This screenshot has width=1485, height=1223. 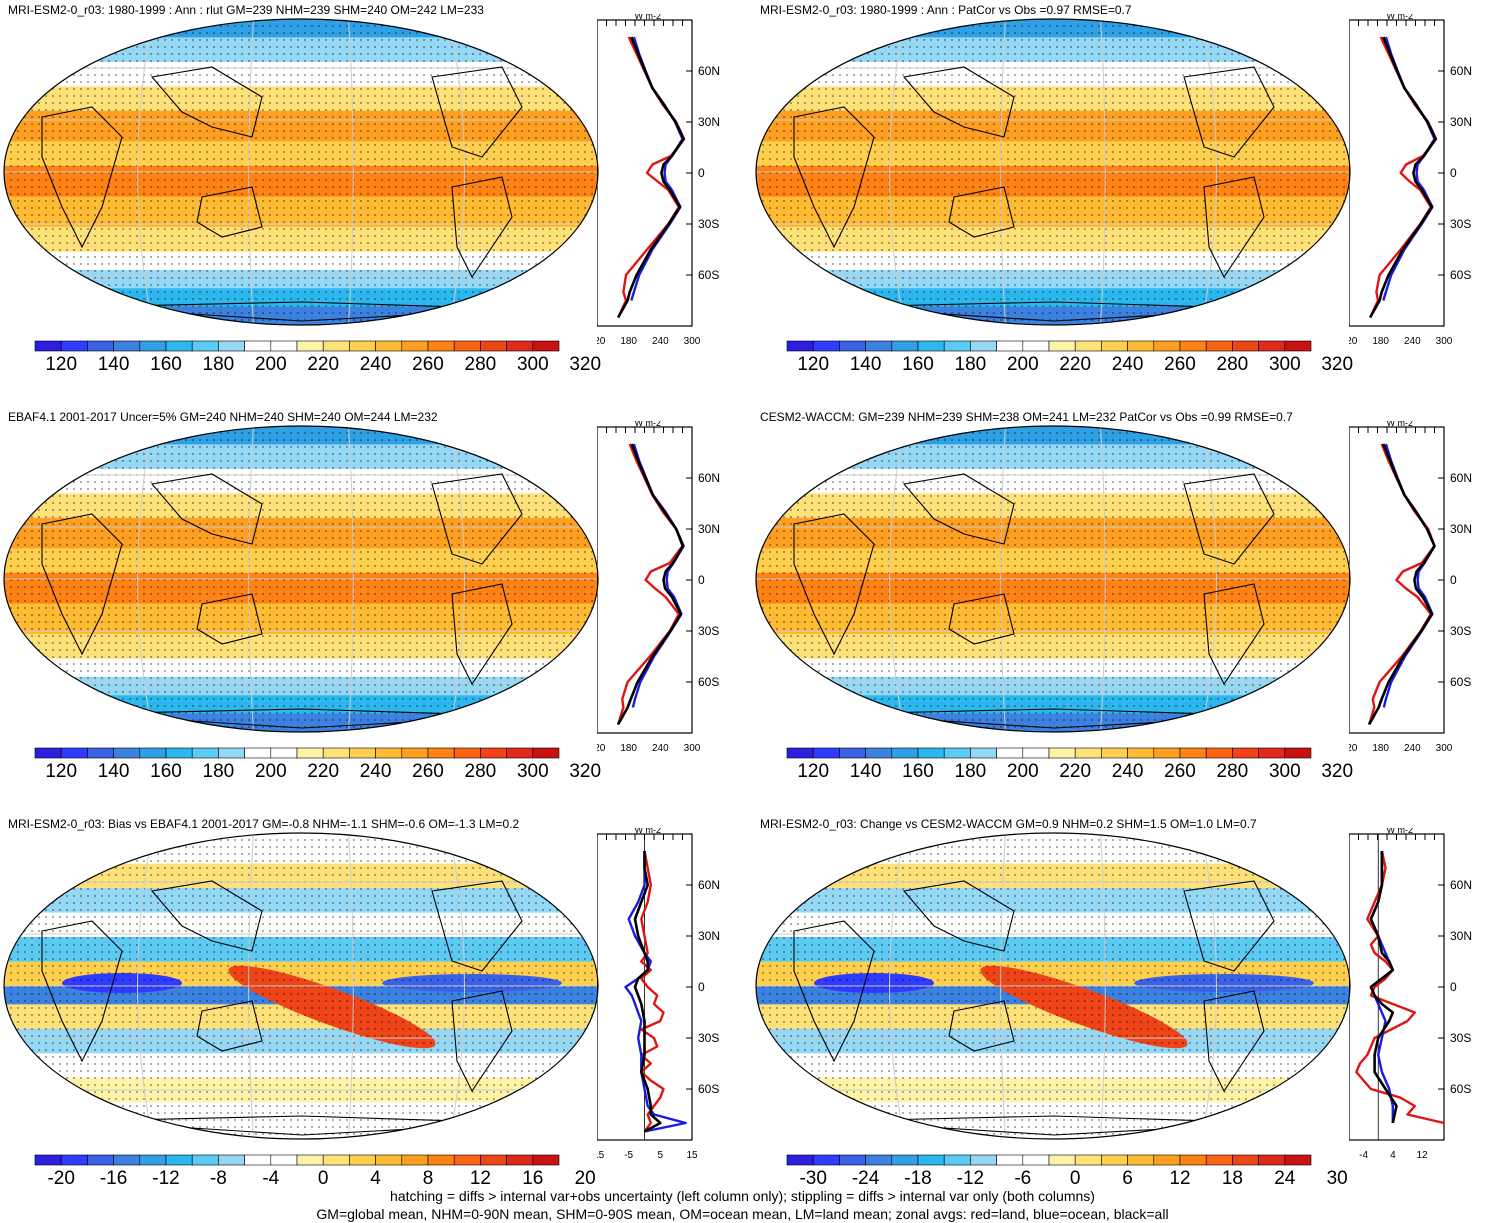 What do you see at coordinates (585, 1178) in the screenshot?
I see `colorbar-tick-label: 20` at bounding box center [585, 1178].